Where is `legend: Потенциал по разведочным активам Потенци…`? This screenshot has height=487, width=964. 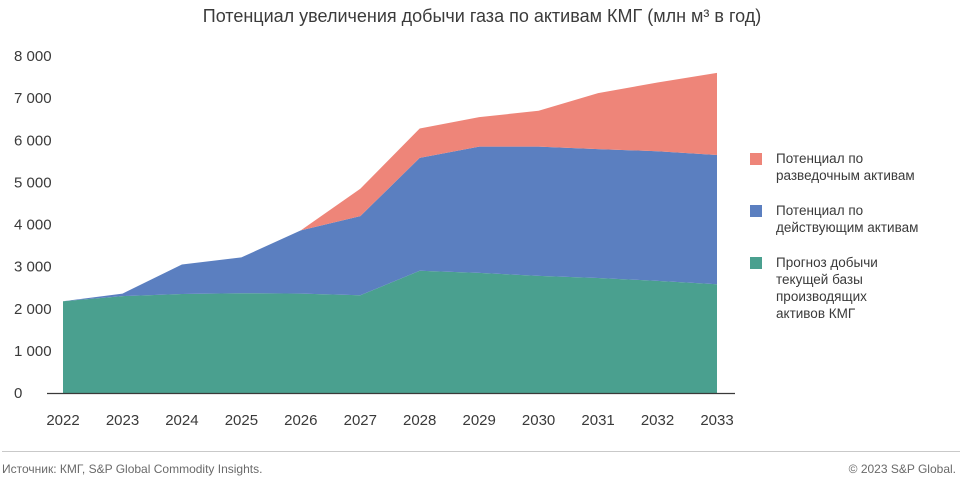 legend: Потенциал по разведочным активам Потенци… is located at coordinates (850, 245).